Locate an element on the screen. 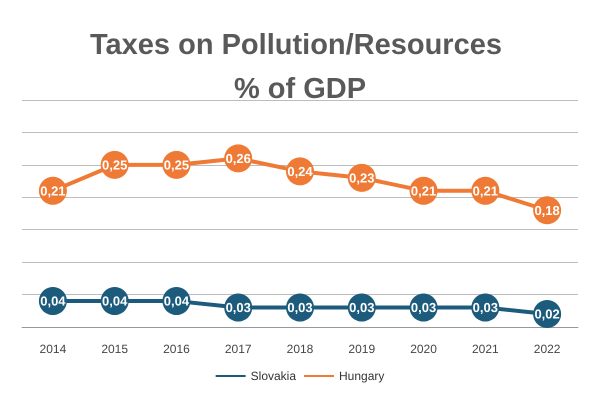 The image size is (600, 405). data-label: 0,23 is located at coordinates (361, 178).